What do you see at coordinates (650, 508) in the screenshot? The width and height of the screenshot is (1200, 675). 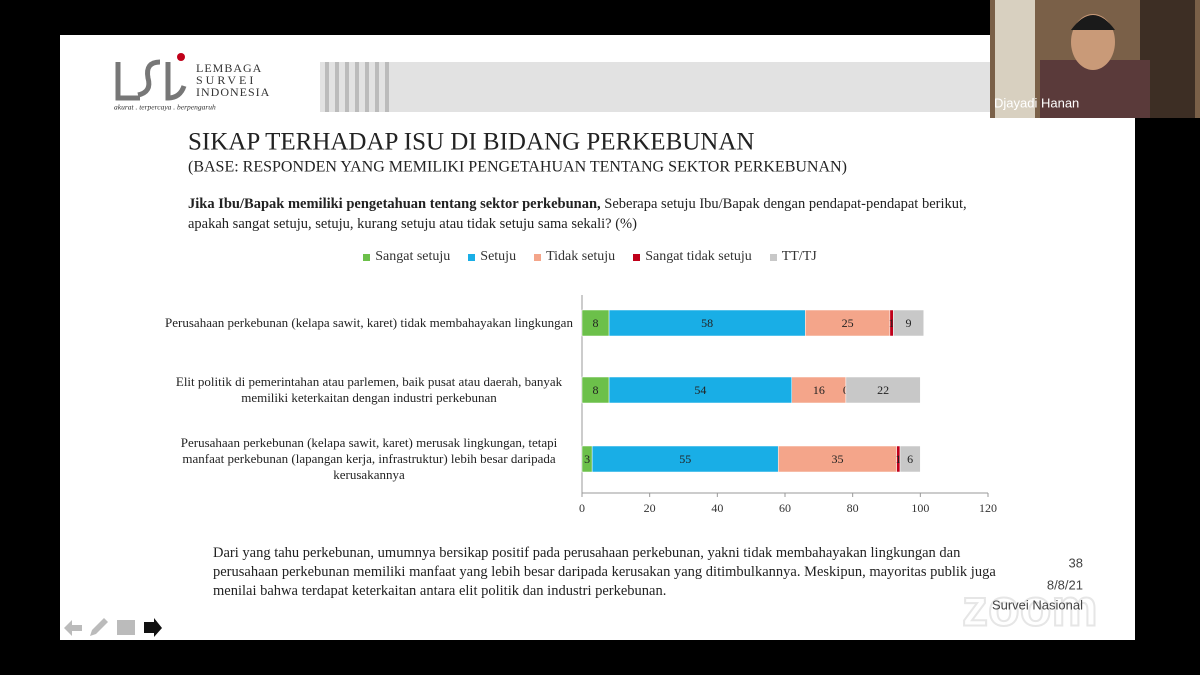 I see `x-tick-label: 20` at bounding box center [650, 508].